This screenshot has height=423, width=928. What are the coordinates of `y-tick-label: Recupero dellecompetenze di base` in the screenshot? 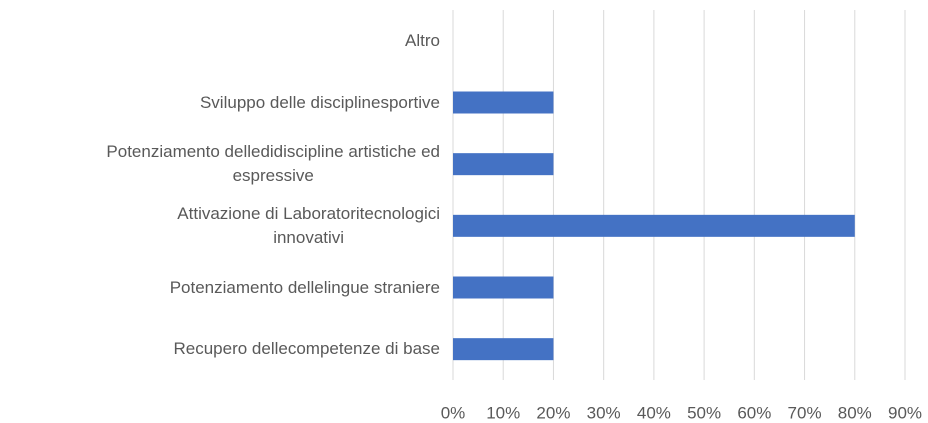 It's located at (306, 349).